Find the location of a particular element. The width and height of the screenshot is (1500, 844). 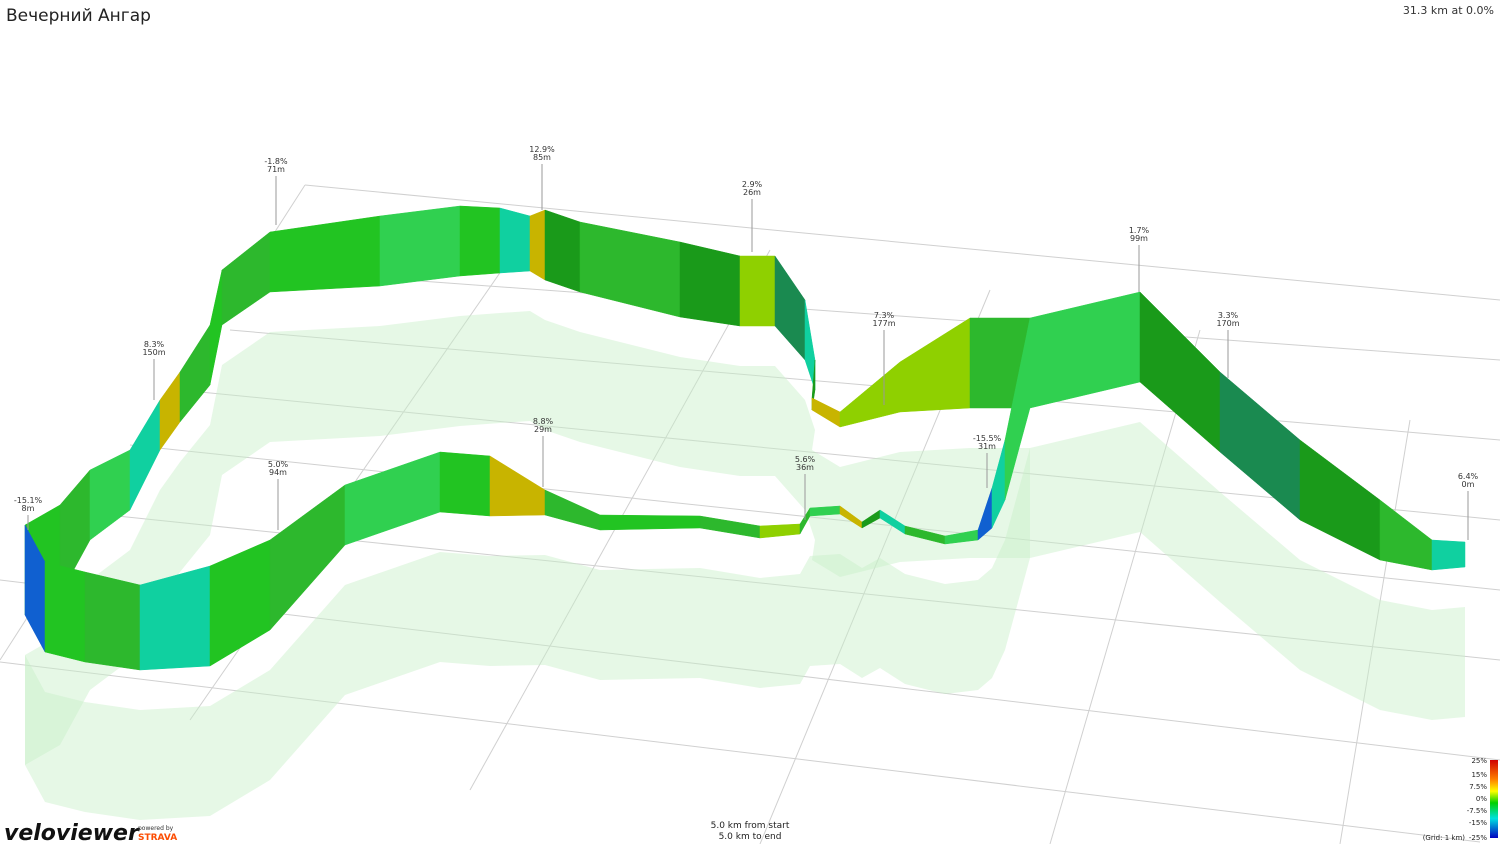

marker-distance: 36m is located at coordinates (805, 467).